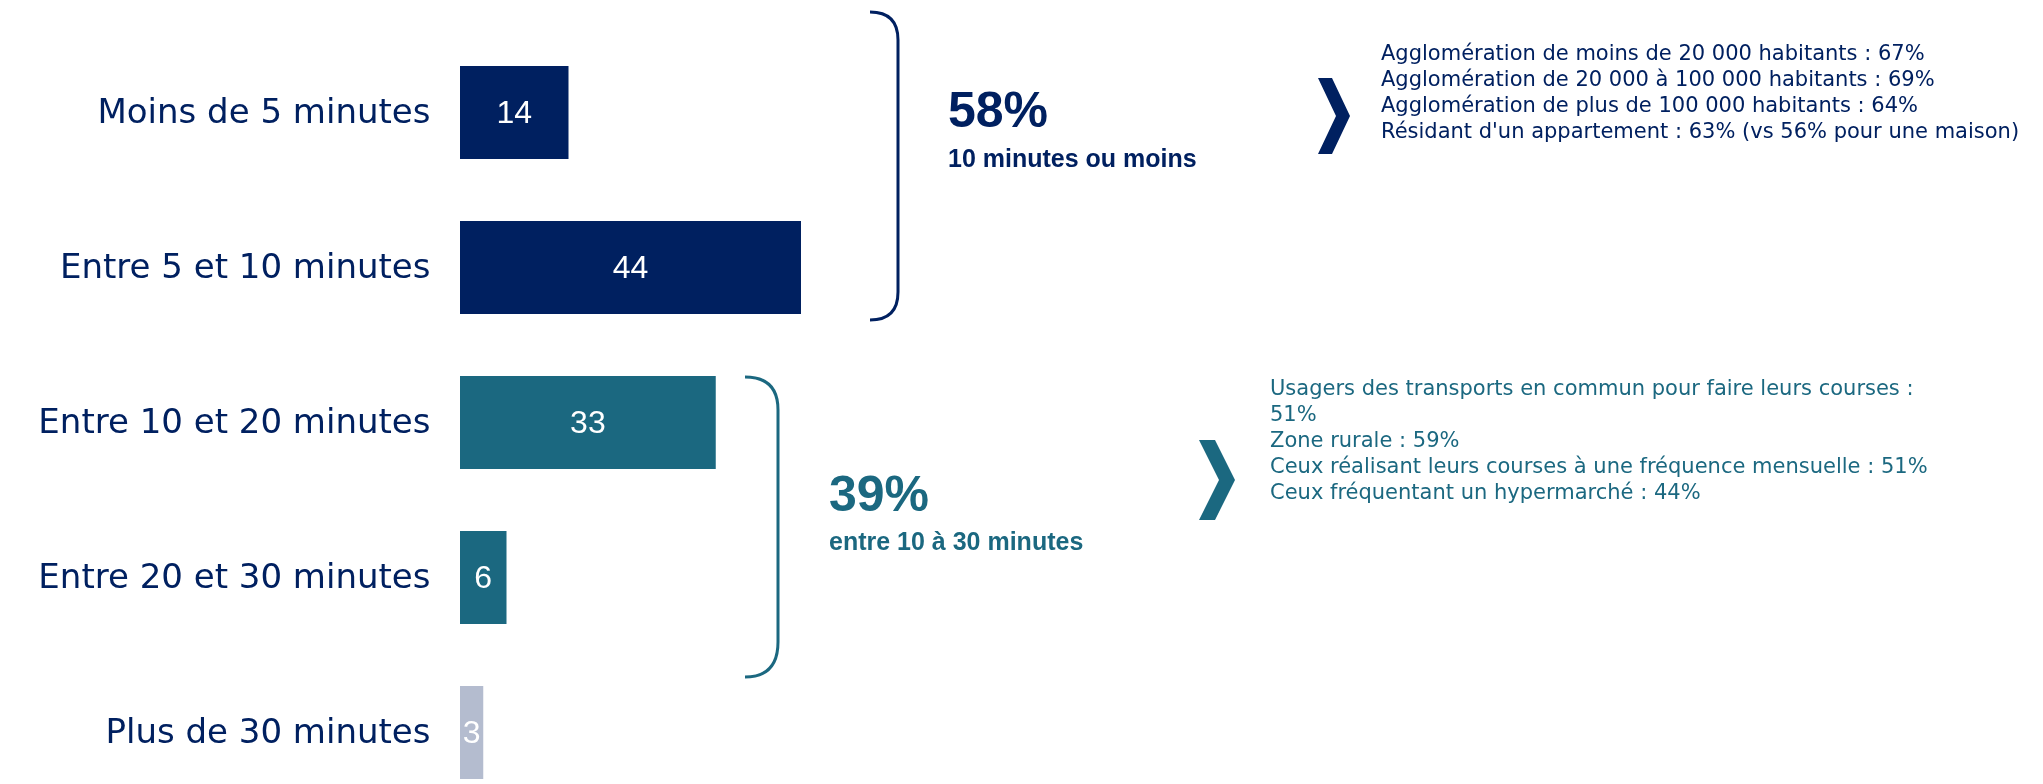  Describe the element at coordinates (1592, 401) in the screenshot. I see `text: Usagers des transports en commun pour faire leurs courses : 51%` at that location.